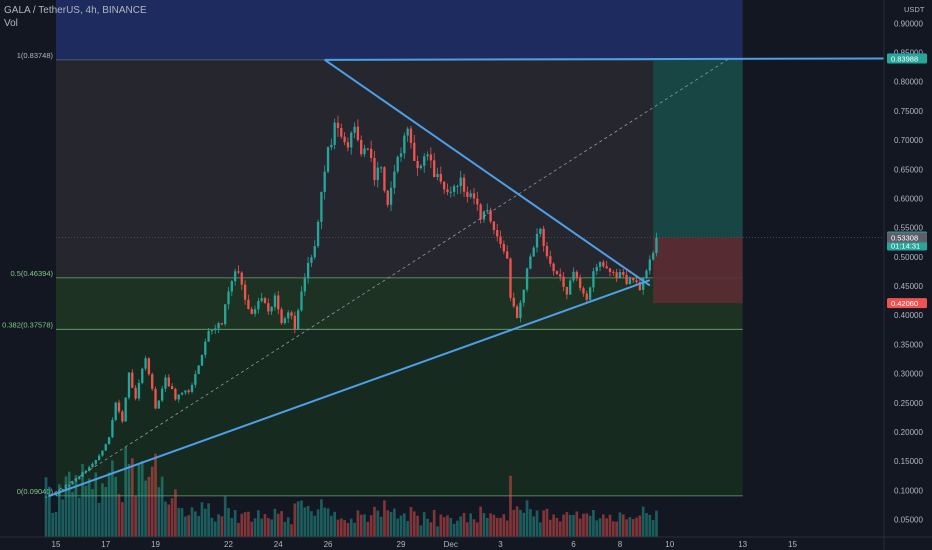  What do you see at coordinates (908, 519) in the screenshot?
I see `price-tick-label: 0.05000` at bounding box center [908, 519].